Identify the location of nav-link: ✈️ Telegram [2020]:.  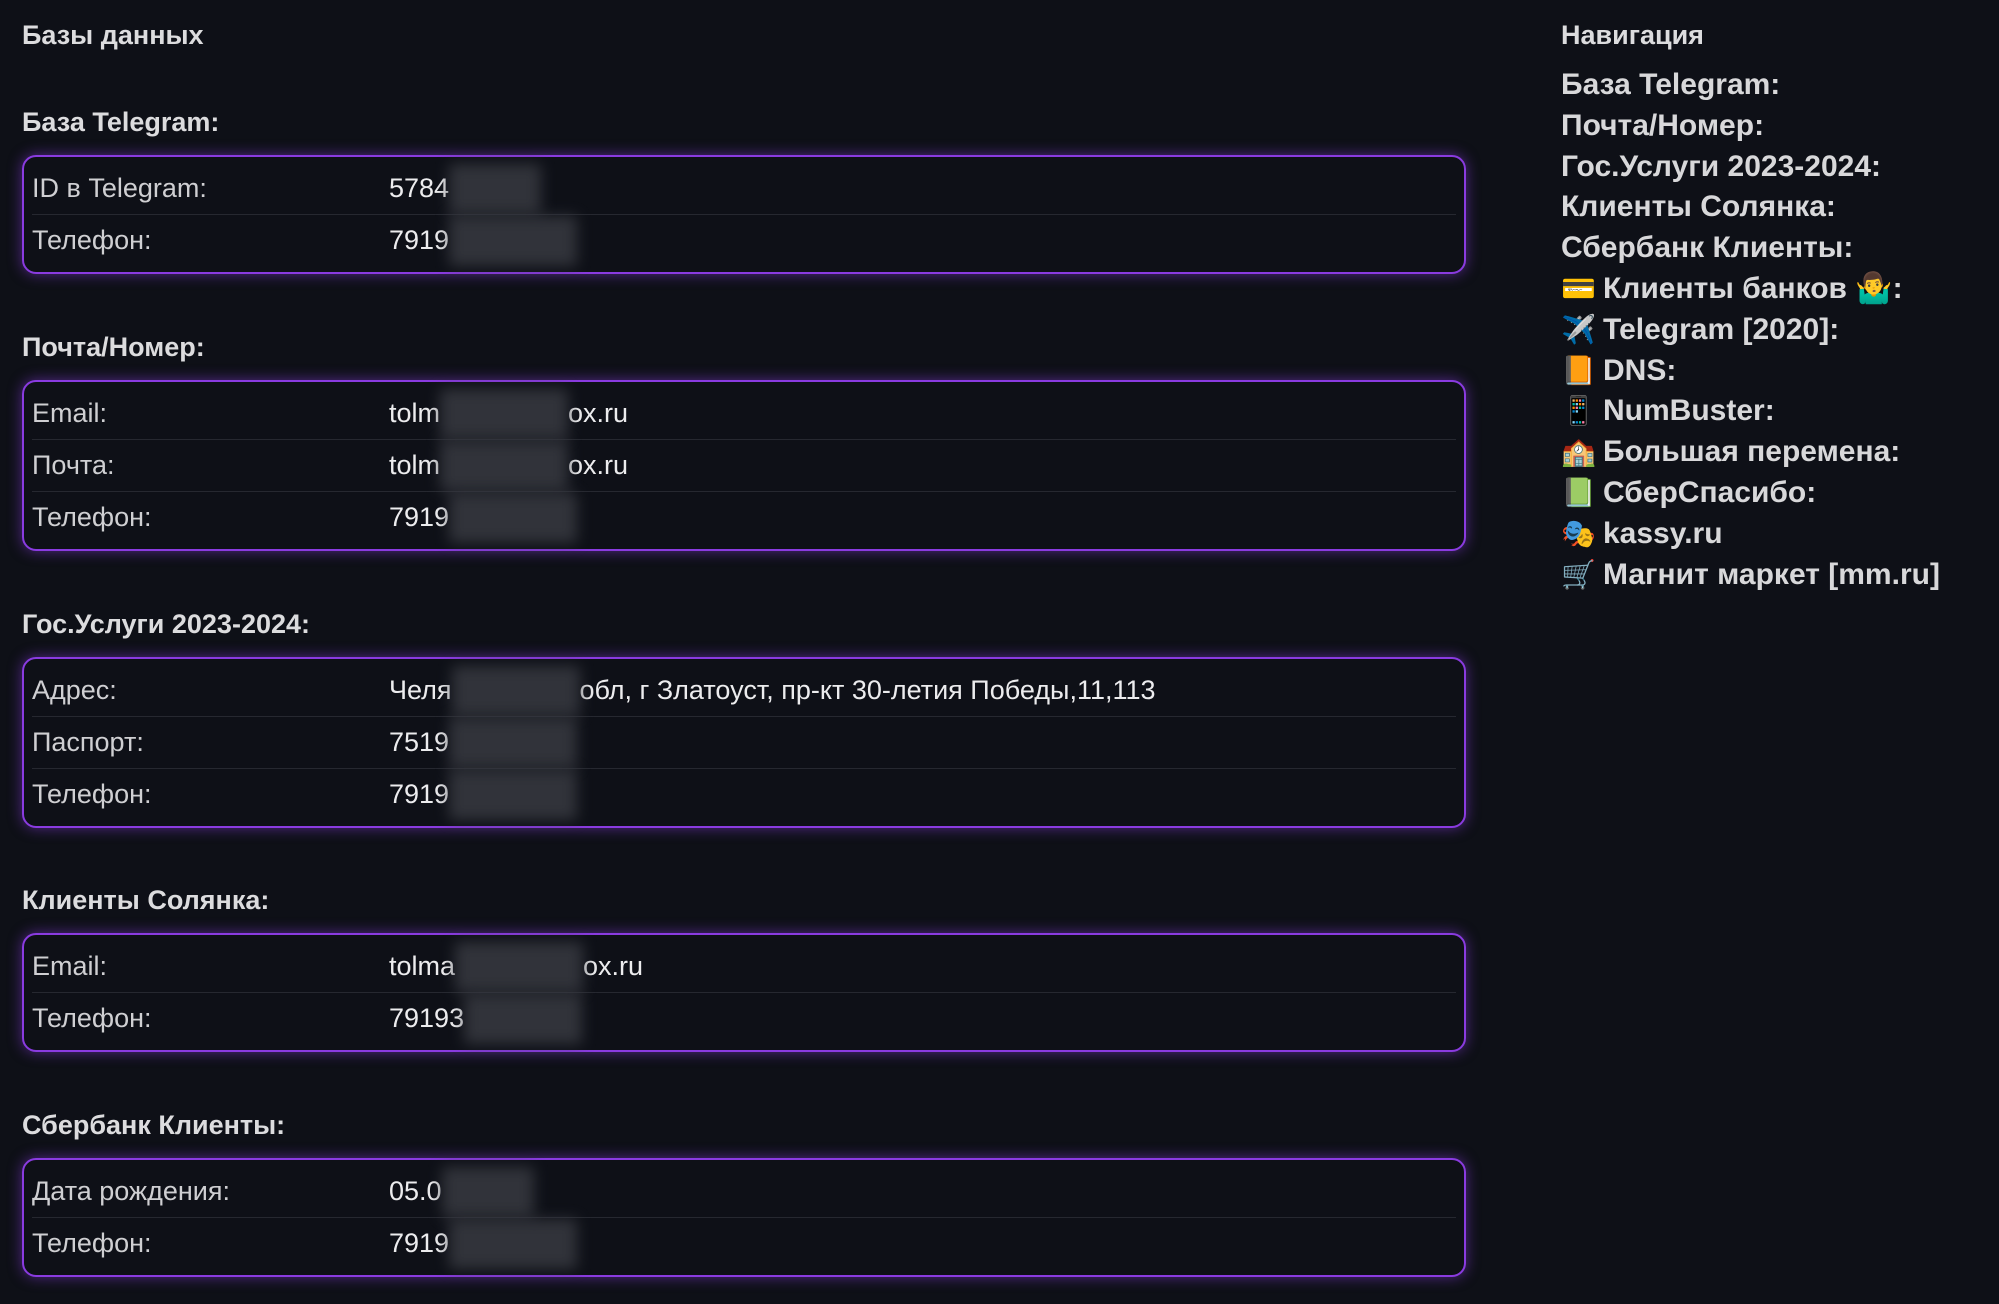
(1750, 330).